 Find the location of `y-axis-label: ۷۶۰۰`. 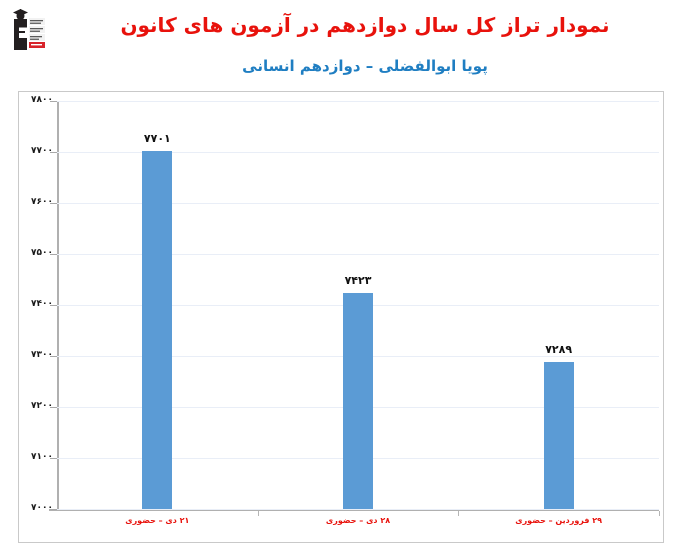

y-axis-label: ۷۶۰۰ is located at coordinates (42, 202).